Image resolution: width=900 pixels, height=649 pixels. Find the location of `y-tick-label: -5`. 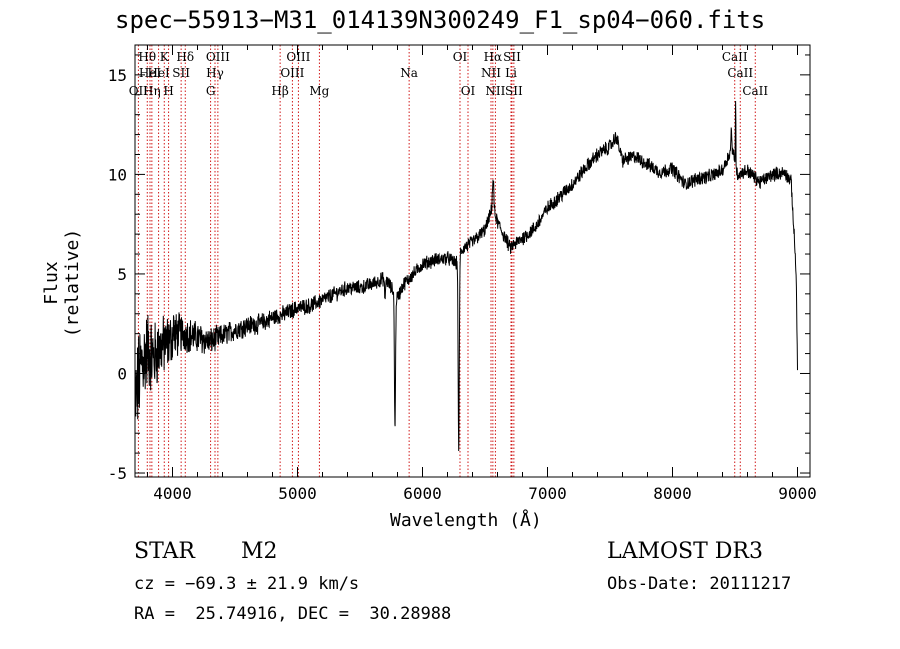

y-tick-label: -5 is located at coordinates (117, 473).